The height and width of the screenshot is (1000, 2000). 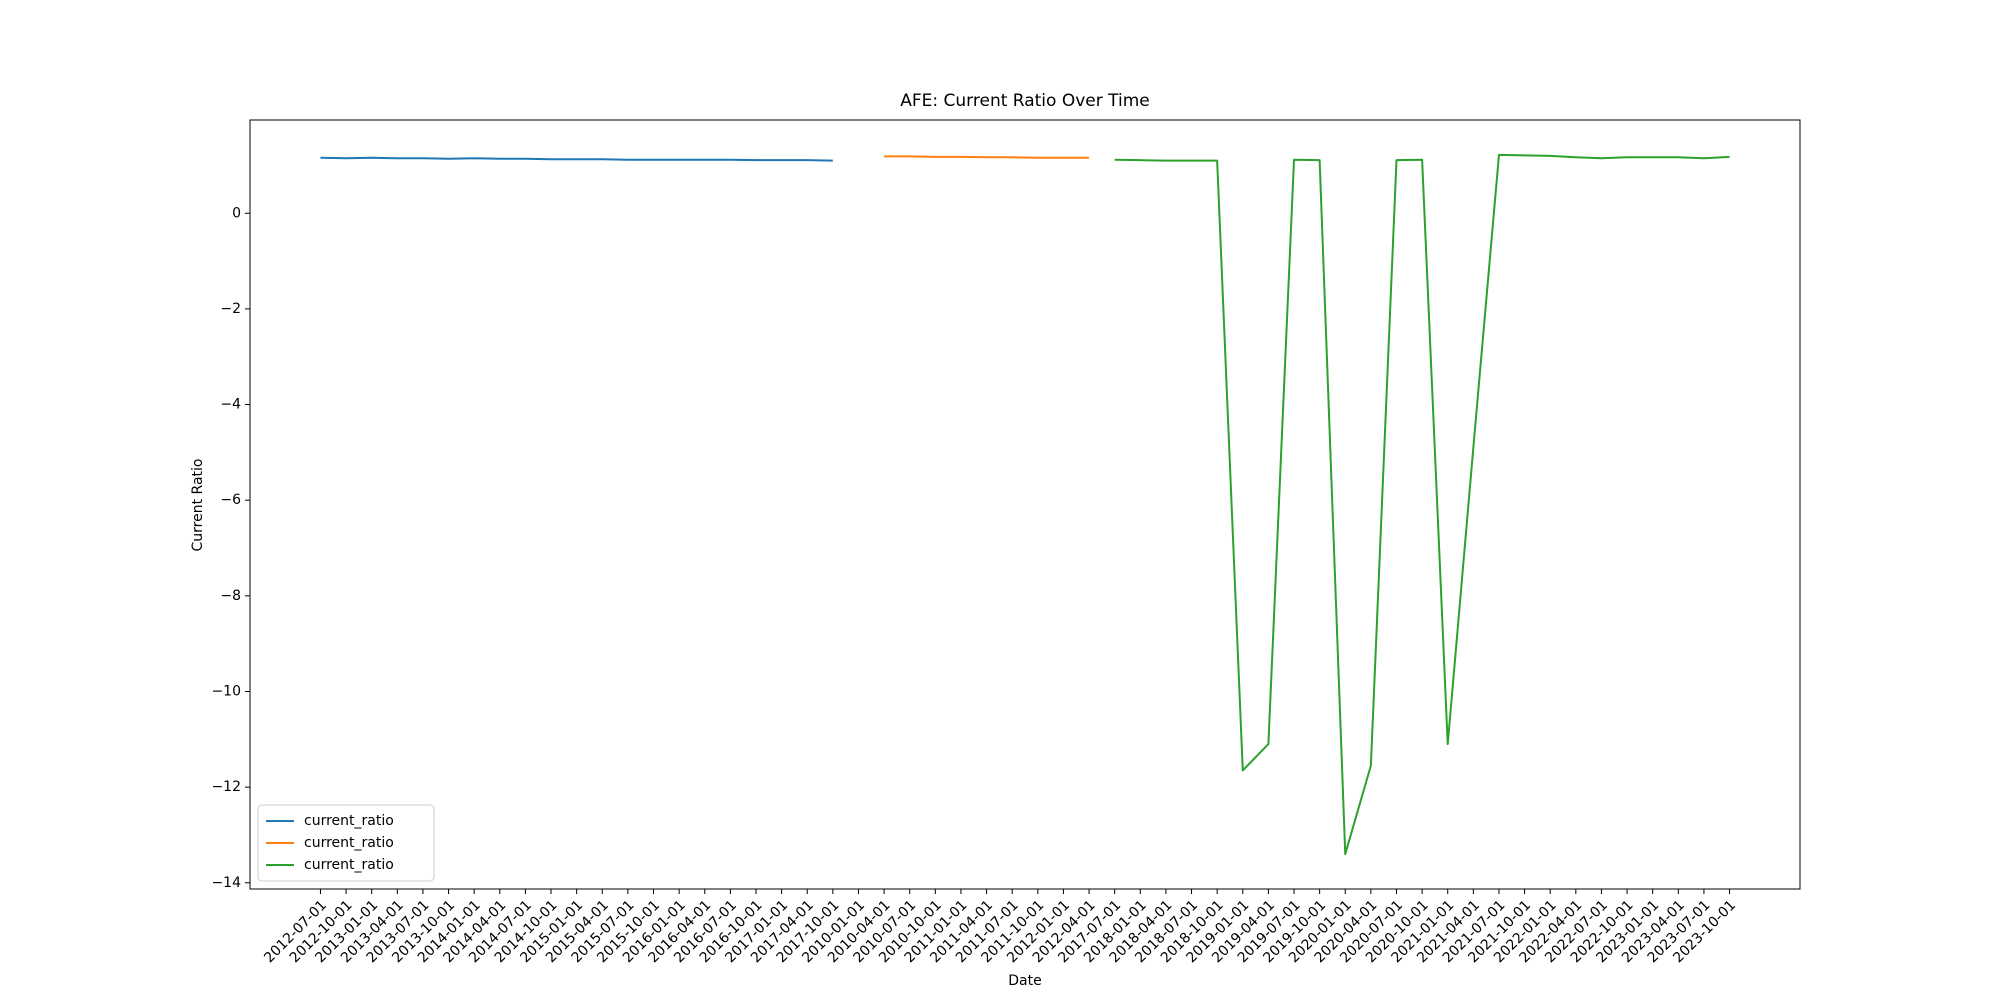 What do you see at coordinates (1024, 981) in the screenshot?
I see `x-axis-label: Date` at bounding box center [1024, 981].